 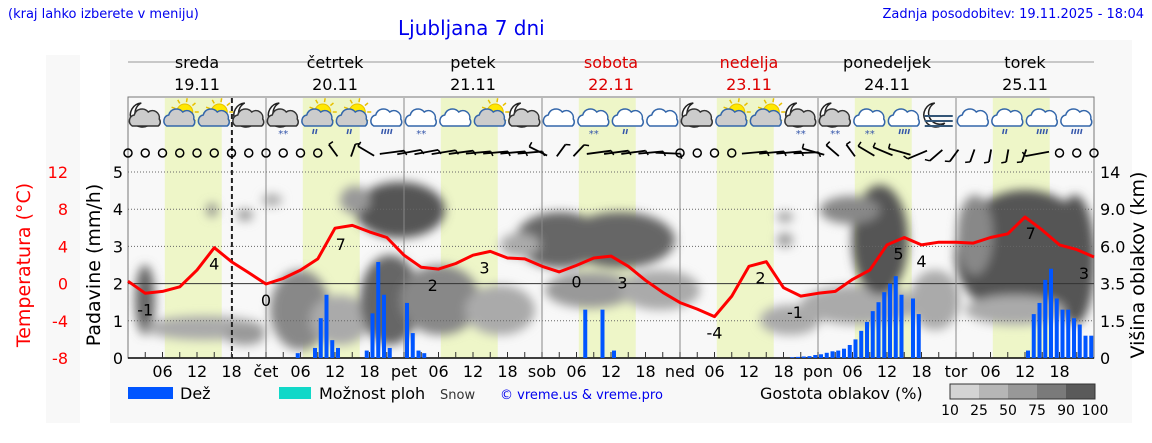 What do you see at coordinates (1022, 391) in the screenshot?
I see `colorbar-frame` at bounding box center [1022, 391].